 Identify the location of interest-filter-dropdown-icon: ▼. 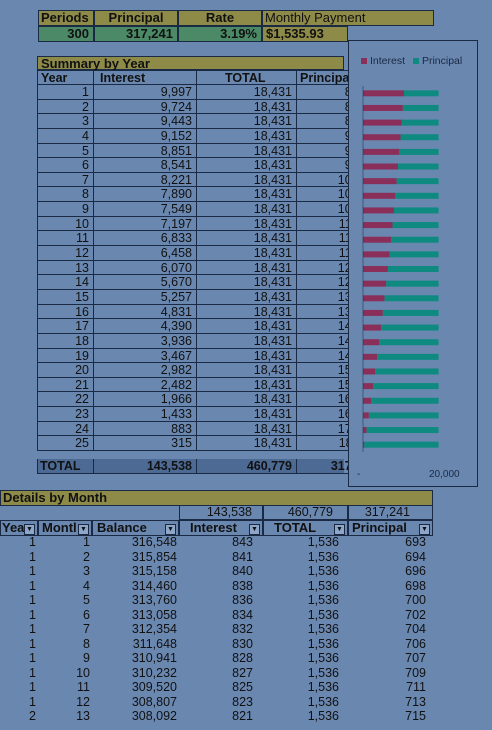
(254, 529).